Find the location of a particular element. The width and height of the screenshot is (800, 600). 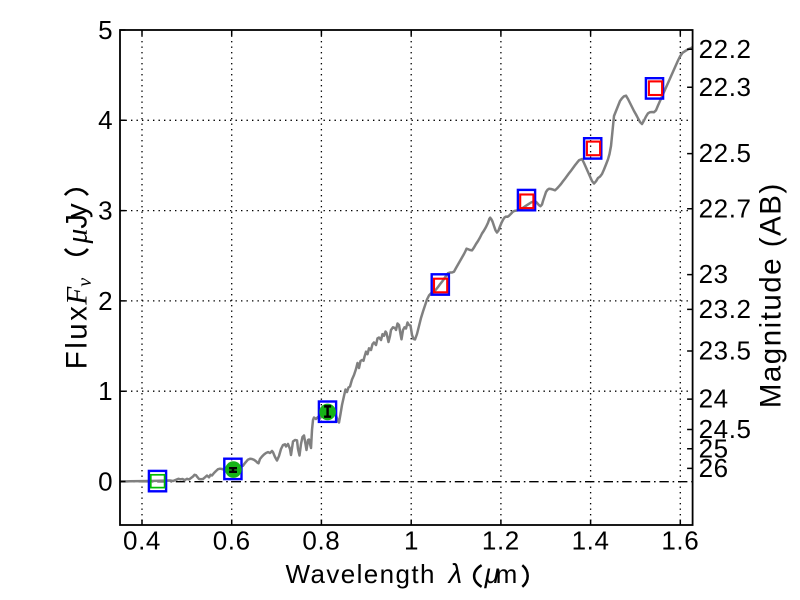

svg-text: 0 is located at coordinates (105, 481).